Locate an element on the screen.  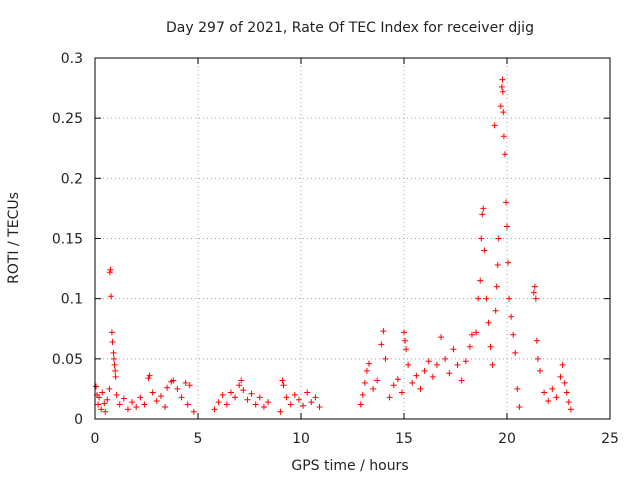
x-tick-label: 10 is located at coordinates (301, 439).